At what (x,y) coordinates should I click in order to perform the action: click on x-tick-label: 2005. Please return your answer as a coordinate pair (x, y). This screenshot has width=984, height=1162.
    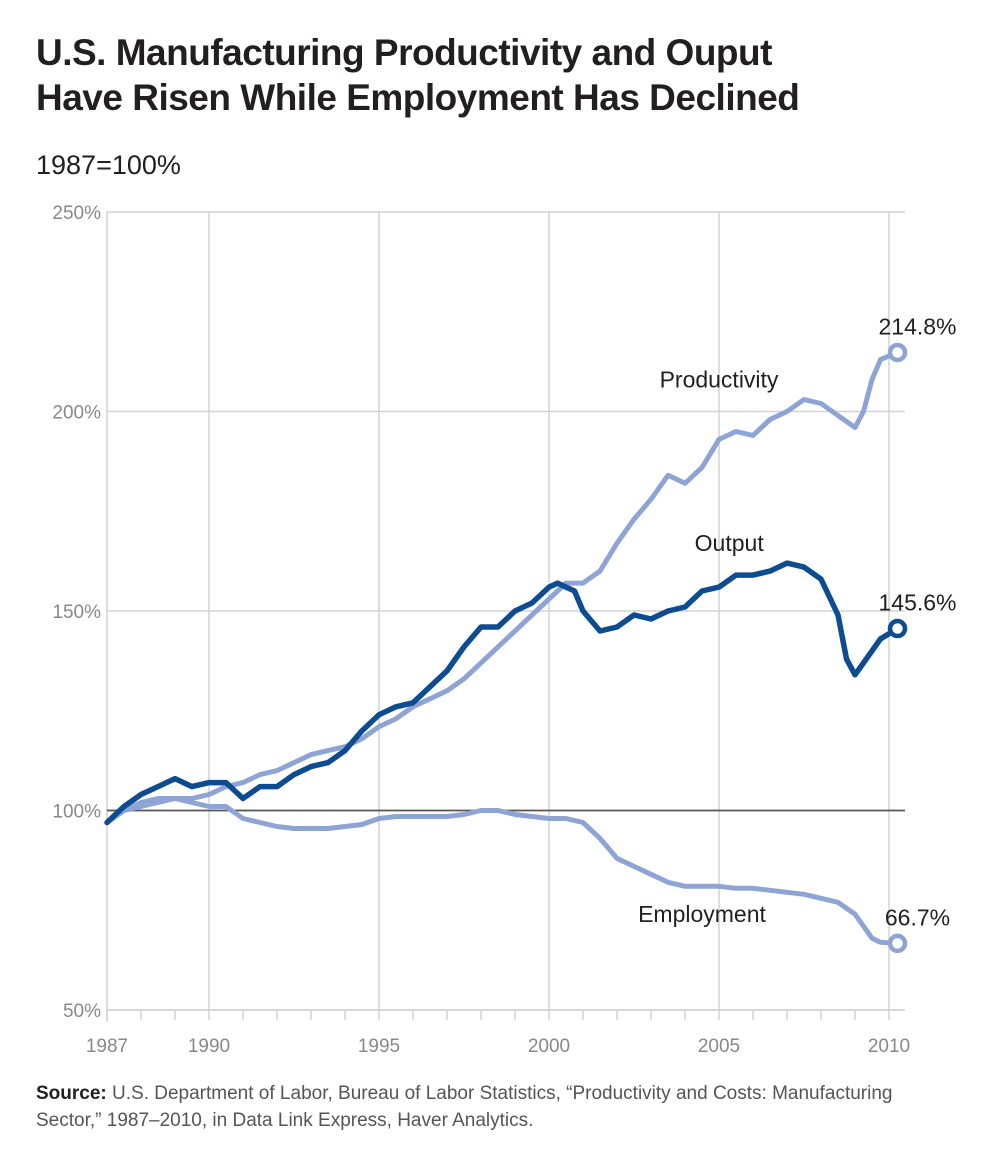
    Looking at the image, I should click on (719, 1046).